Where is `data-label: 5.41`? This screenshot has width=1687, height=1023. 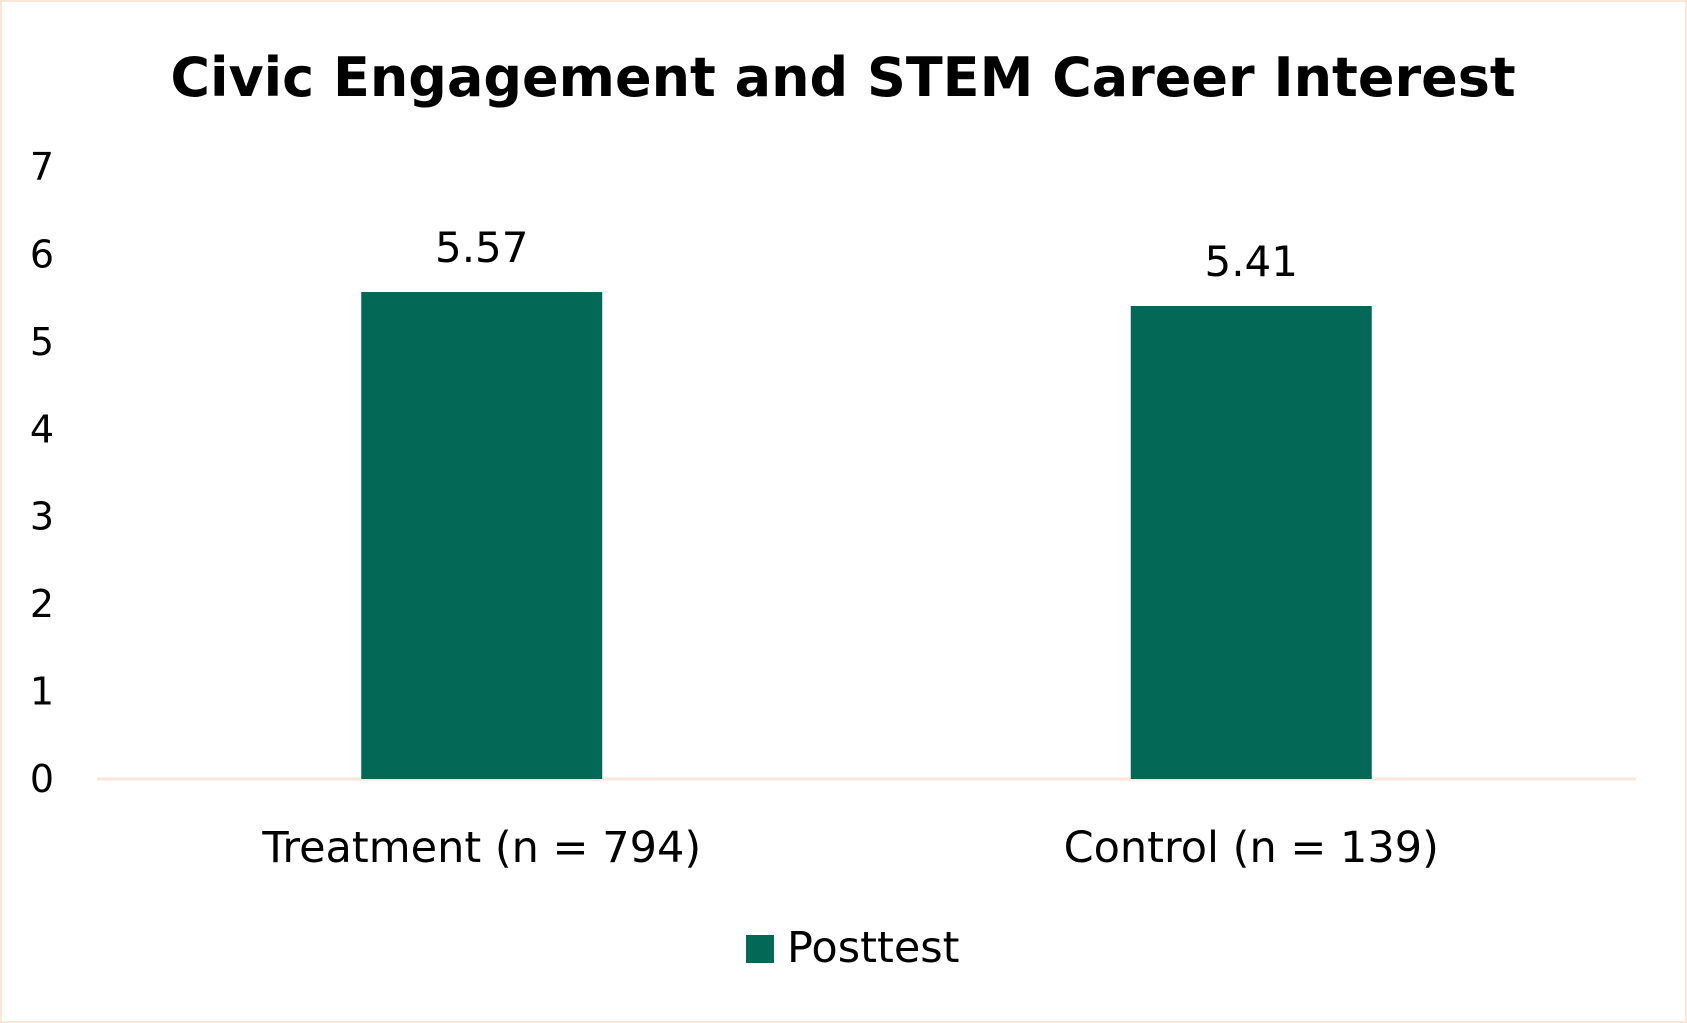
data-label: 5.41 is located at coordinates (1251, 261).